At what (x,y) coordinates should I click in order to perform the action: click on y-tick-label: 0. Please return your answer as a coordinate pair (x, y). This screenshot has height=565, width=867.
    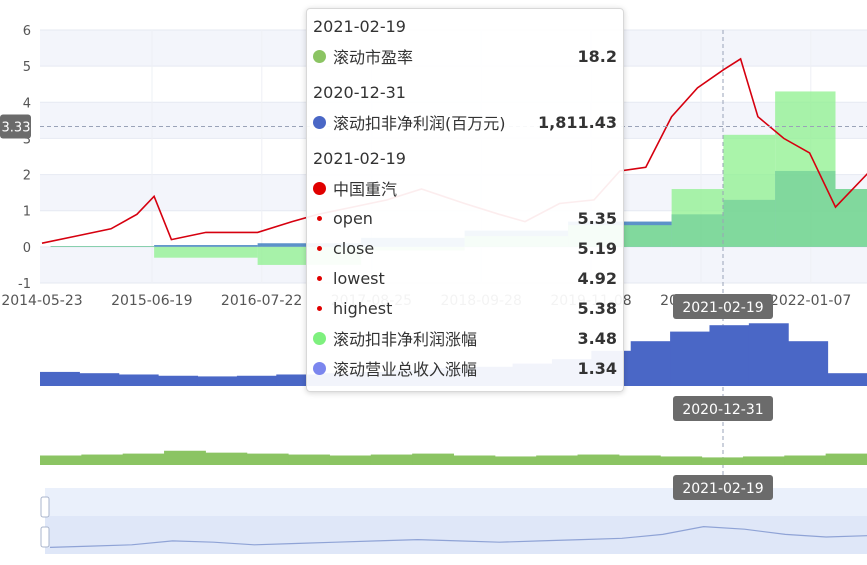
    Looking at the image, I should click on (27, 248).